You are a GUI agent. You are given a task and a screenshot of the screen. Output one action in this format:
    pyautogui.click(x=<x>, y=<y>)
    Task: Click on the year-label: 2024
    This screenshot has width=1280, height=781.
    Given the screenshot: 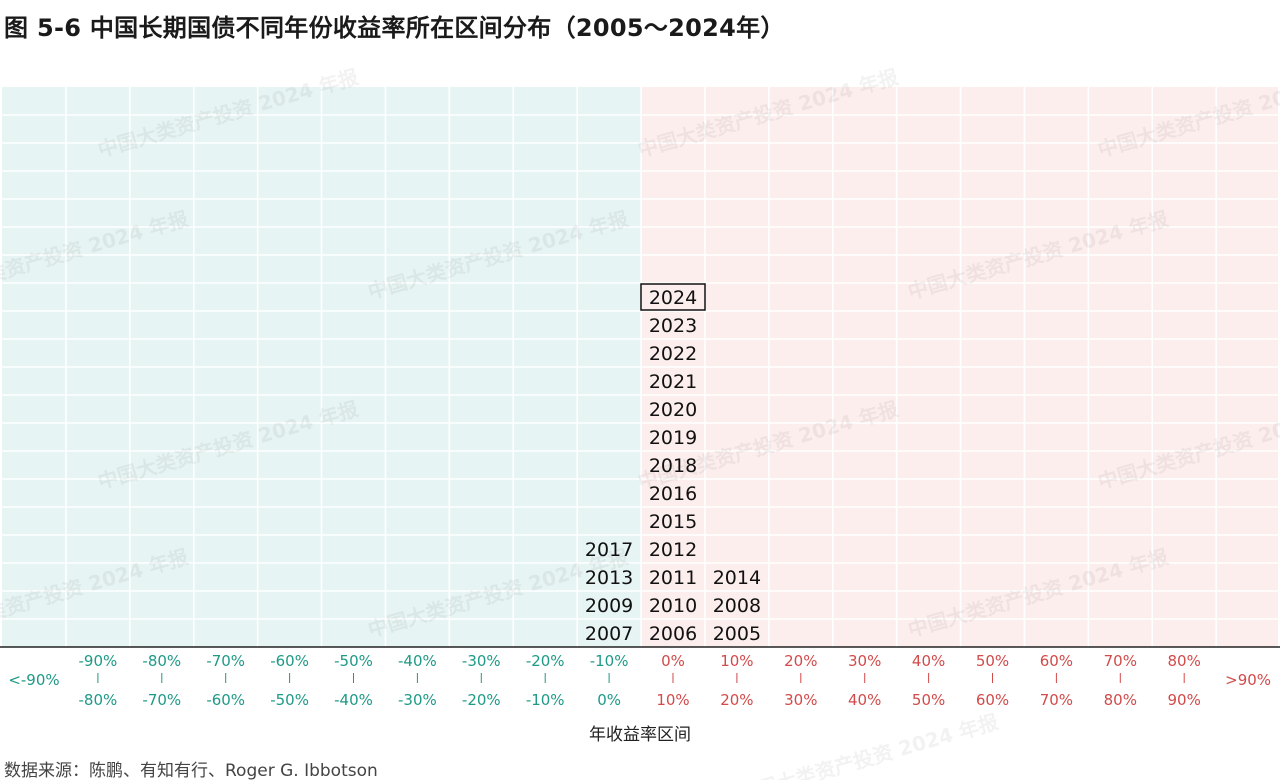 What is the action you would take?
    pyautogui.click(x=673, y=298)
    